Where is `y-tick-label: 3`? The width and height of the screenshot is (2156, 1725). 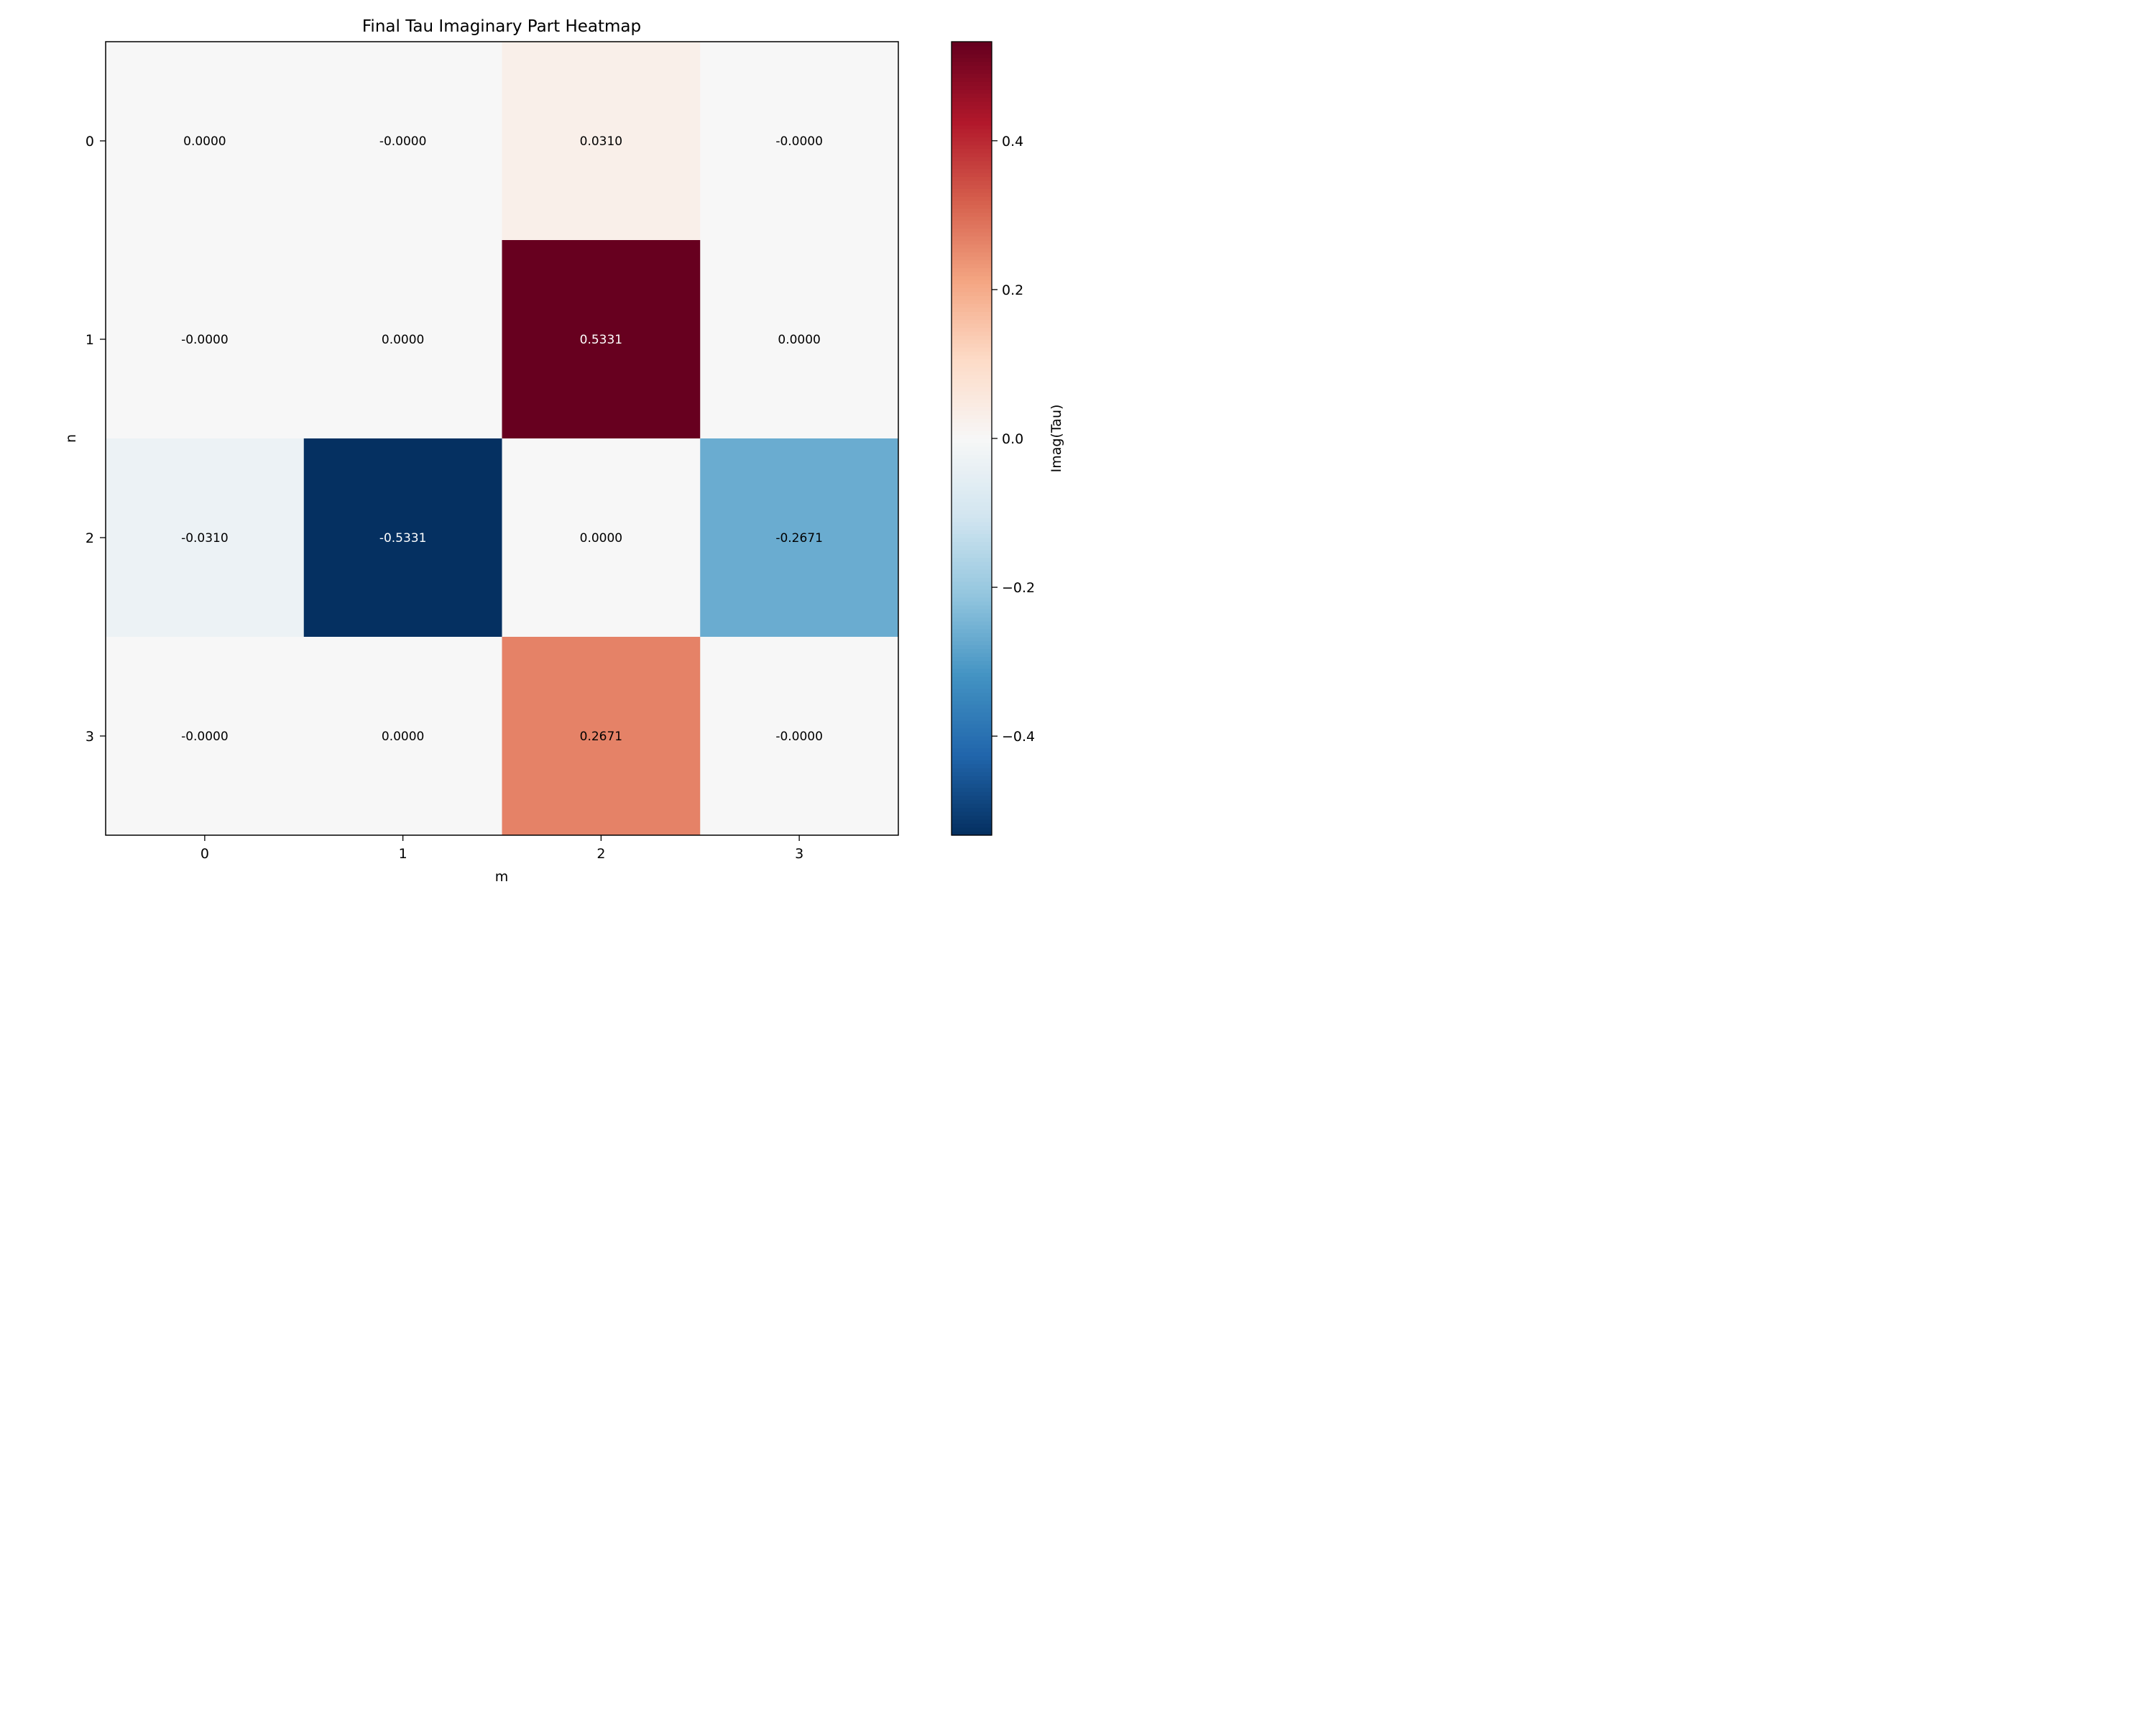
y-tick-label: 3 is located at coordinates (90, 737).